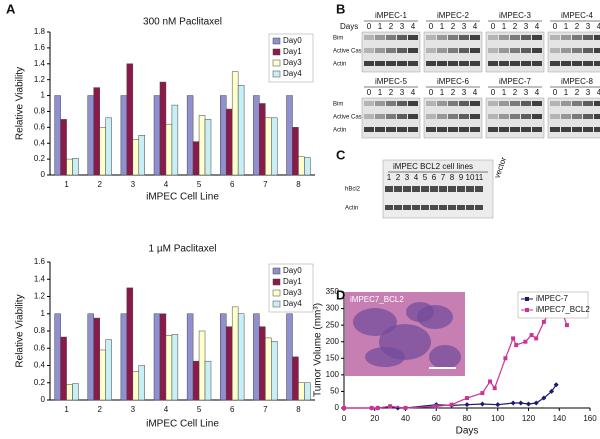 Image resolution: width=600 pixels, height=439 pixels. I want to click on y-tick-label: 1.6, so click(40, 47).